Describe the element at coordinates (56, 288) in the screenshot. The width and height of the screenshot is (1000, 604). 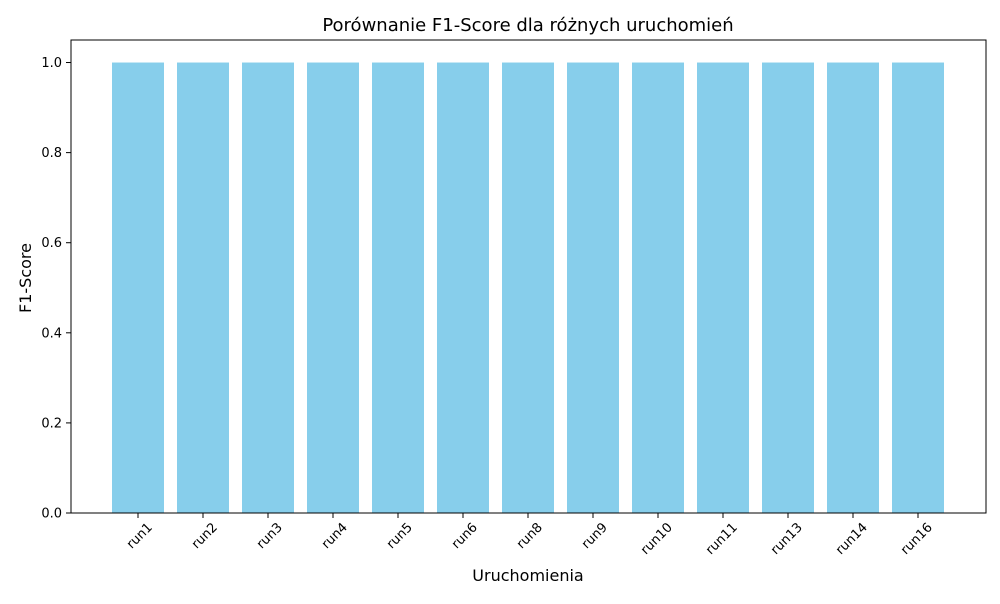
I see `y-axis-ticks: 0.0 0.2 0.4 0.6 0.8 1.0` at that location.